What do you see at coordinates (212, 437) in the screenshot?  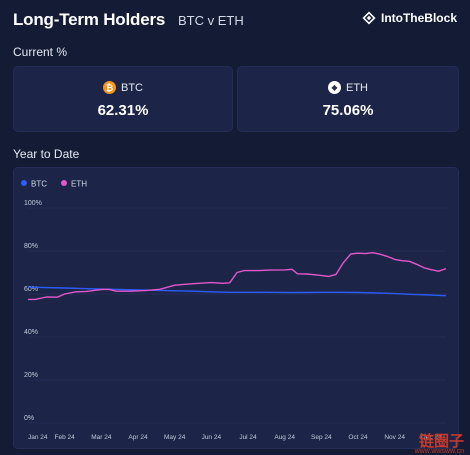 I see `x-tick-label: Jun 24` at bounding box center [212, 437].